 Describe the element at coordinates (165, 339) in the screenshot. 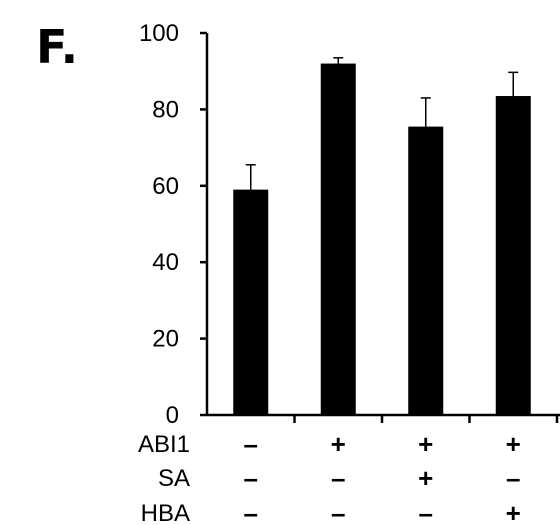

I see `y-tick-label: 20` at that location.